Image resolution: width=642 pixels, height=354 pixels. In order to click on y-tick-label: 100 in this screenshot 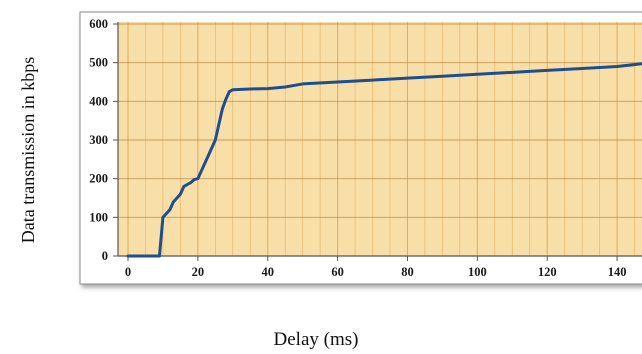, I will do `click(98, 217)`.